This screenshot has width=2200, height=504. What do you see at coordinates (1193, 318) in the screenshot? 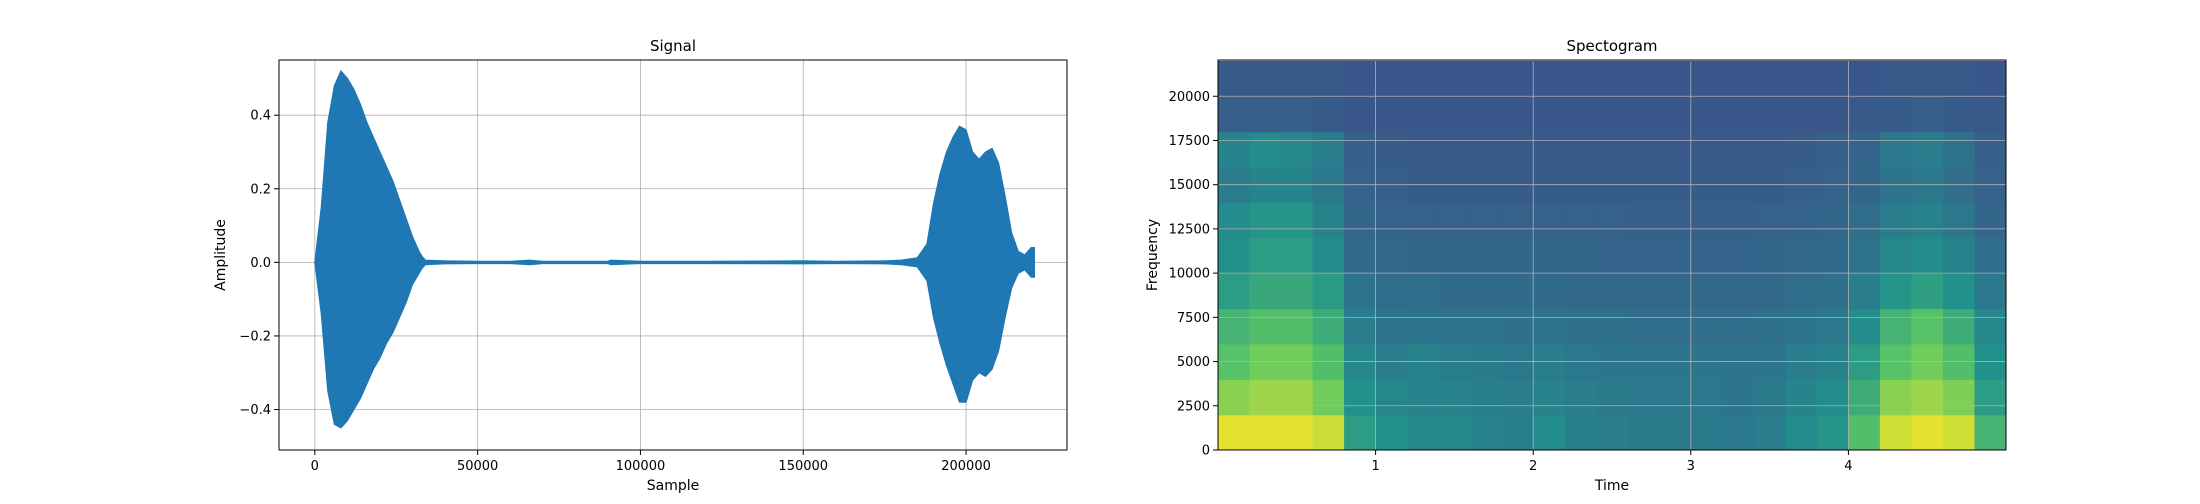
I see `spectrogram-y-tick-label: 7500` at bounding box center [1193, 318].